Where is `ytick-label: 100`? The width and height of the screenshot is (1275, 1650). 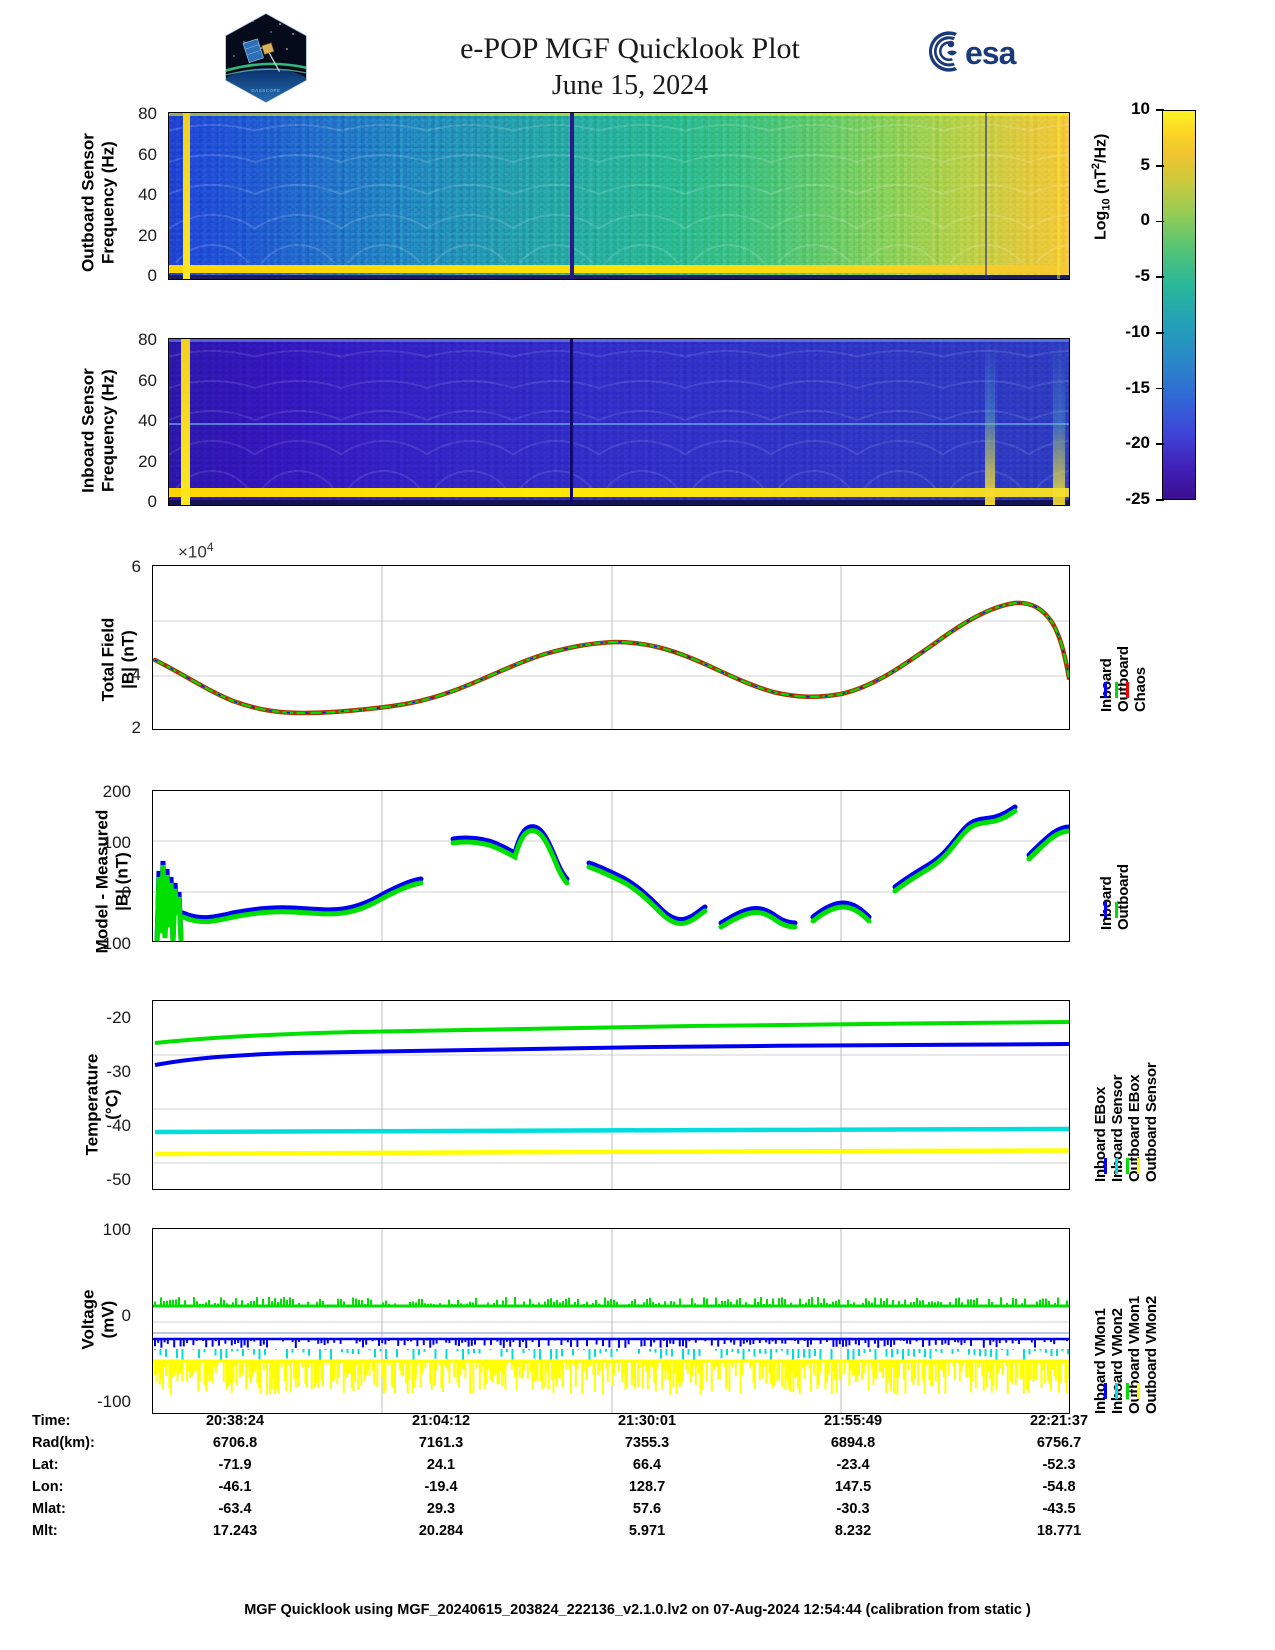
ytick-label: 100 is located at coordinates (116, 842).